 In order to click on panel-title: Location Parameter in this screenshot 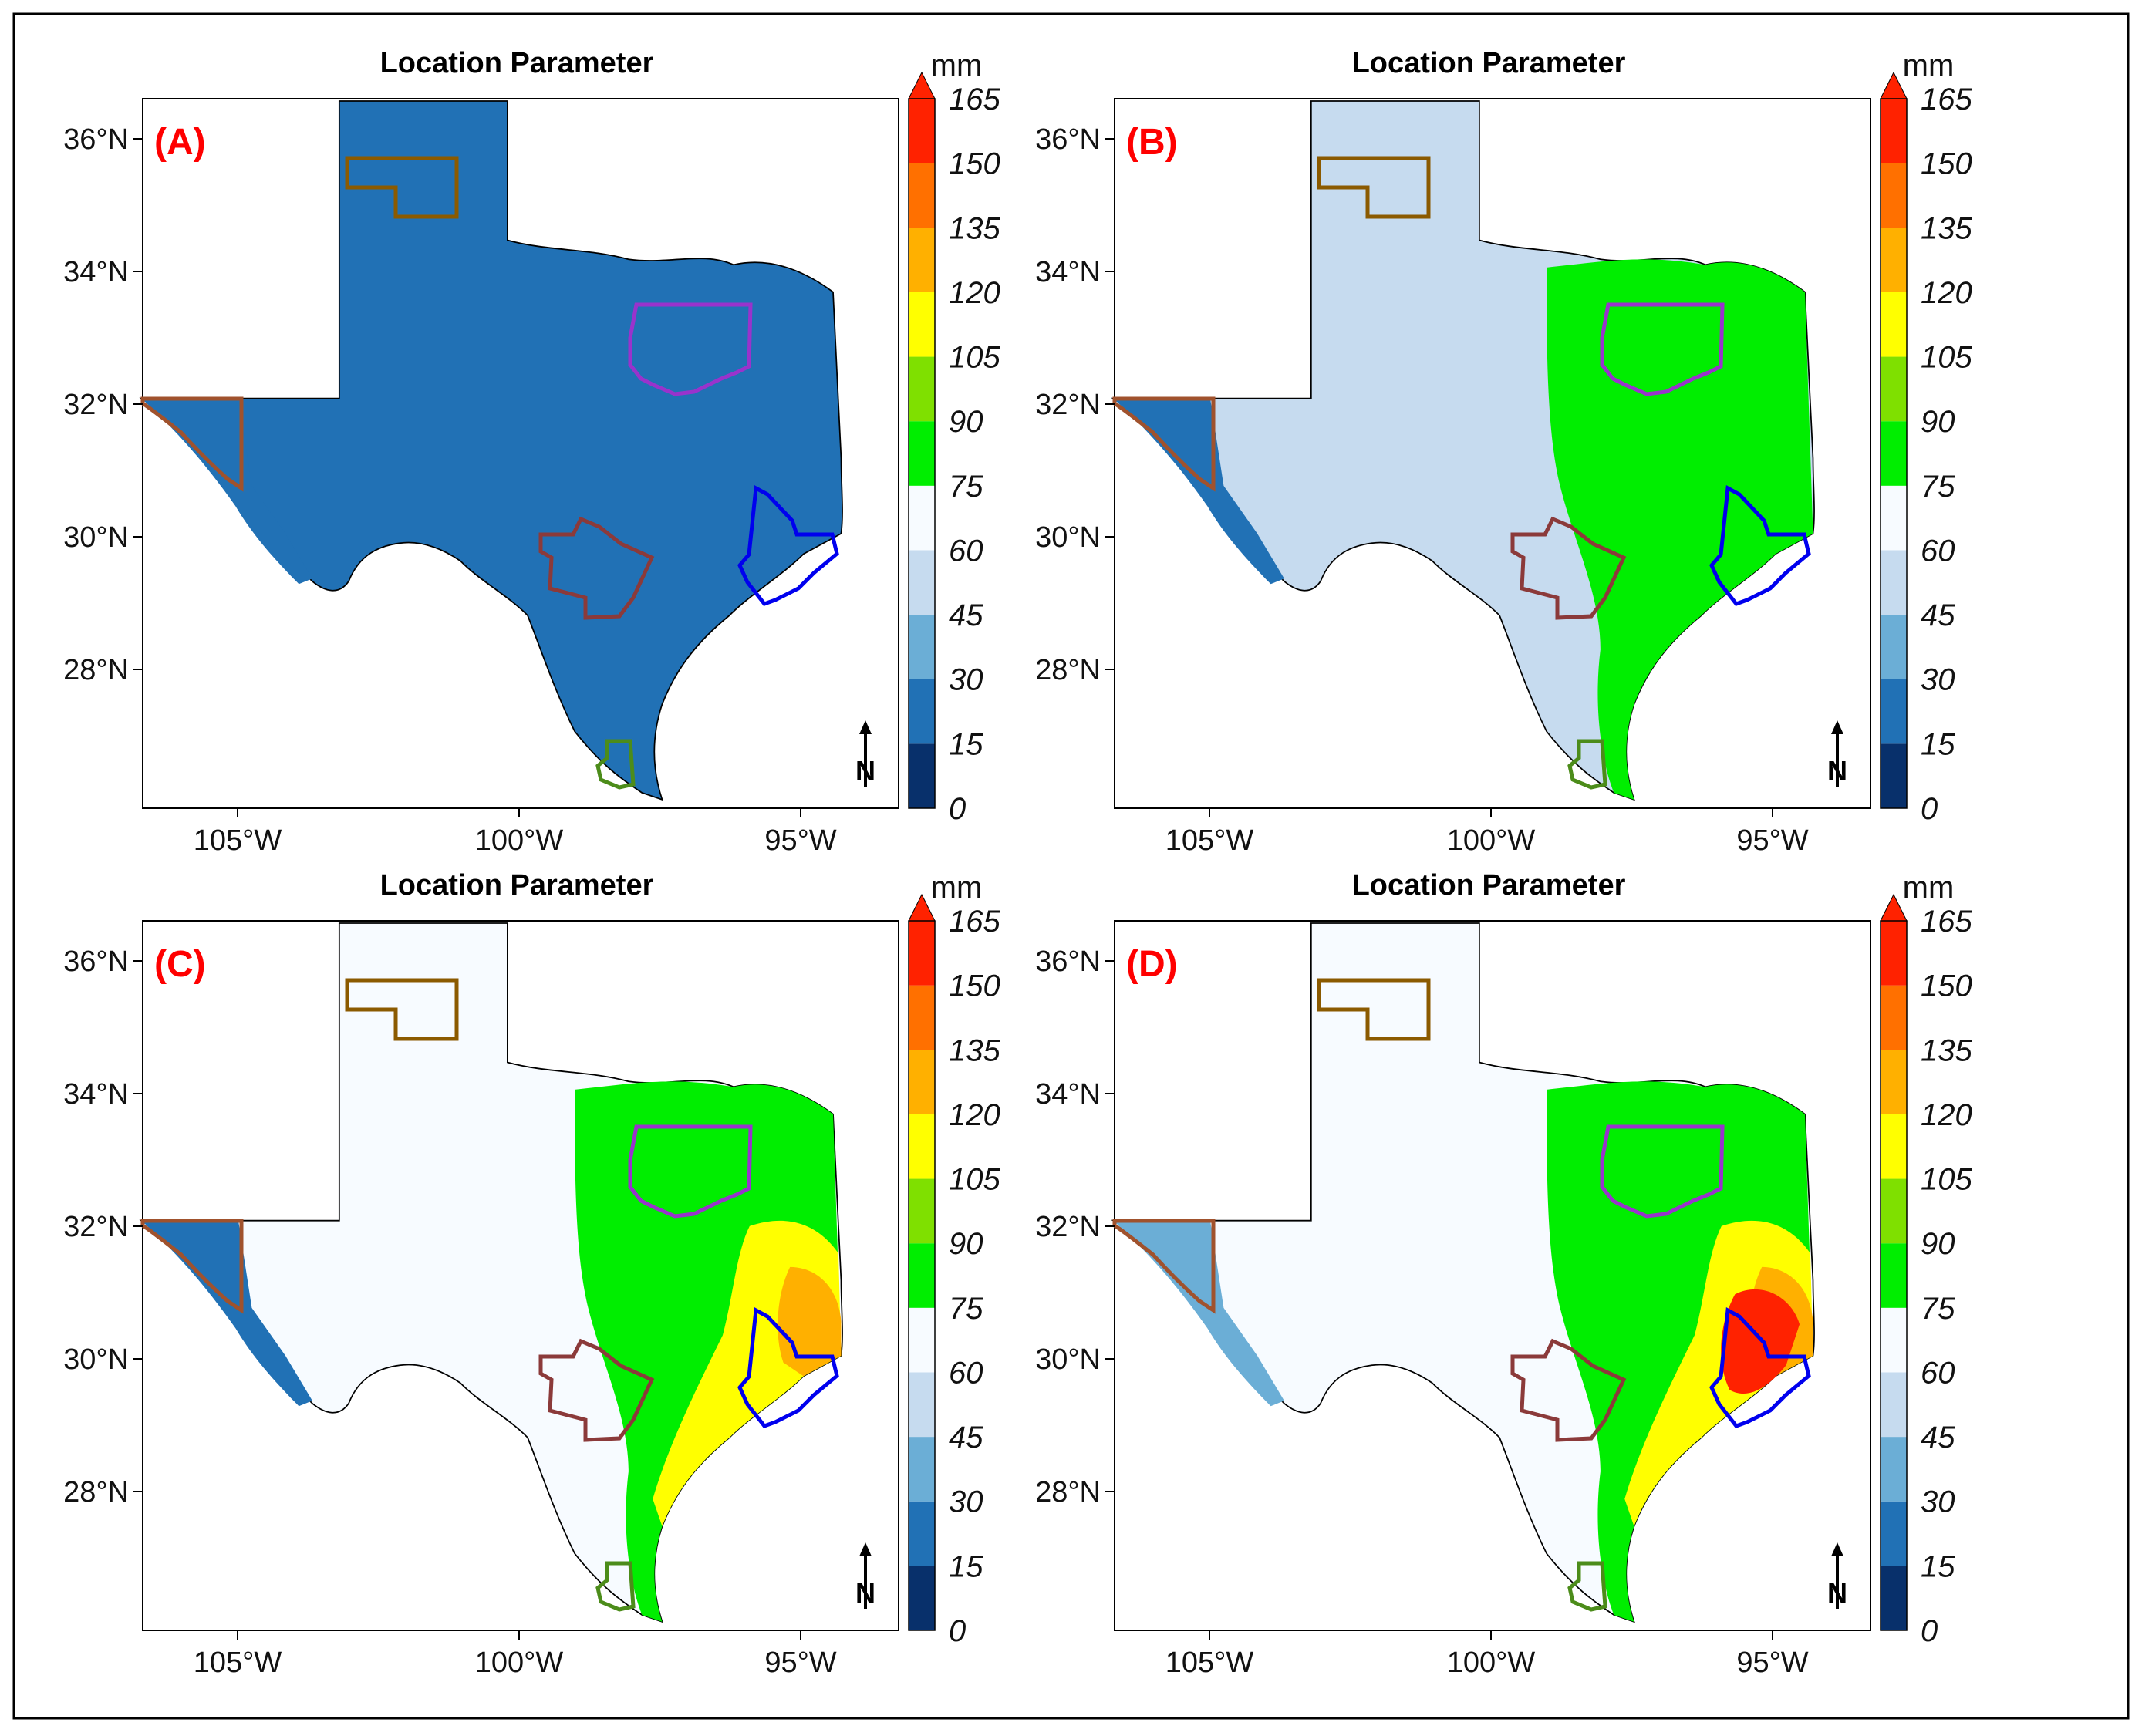, I will do `click(517, 63)`.